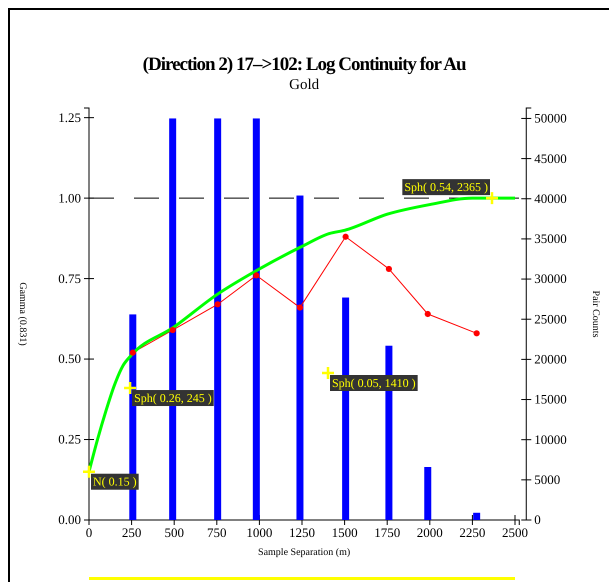  Describe the element at coordinates (515, 532) in the screenshot. I see `x-tick-label: 2500` at that location.